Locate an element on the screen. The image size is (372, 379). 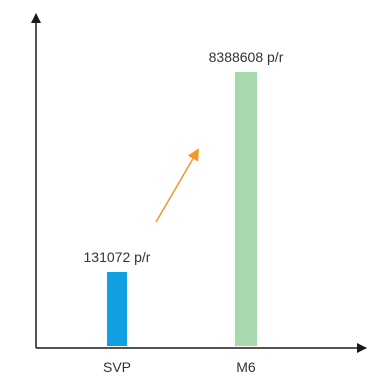
bar-svp is located at coordinates (117, 309).